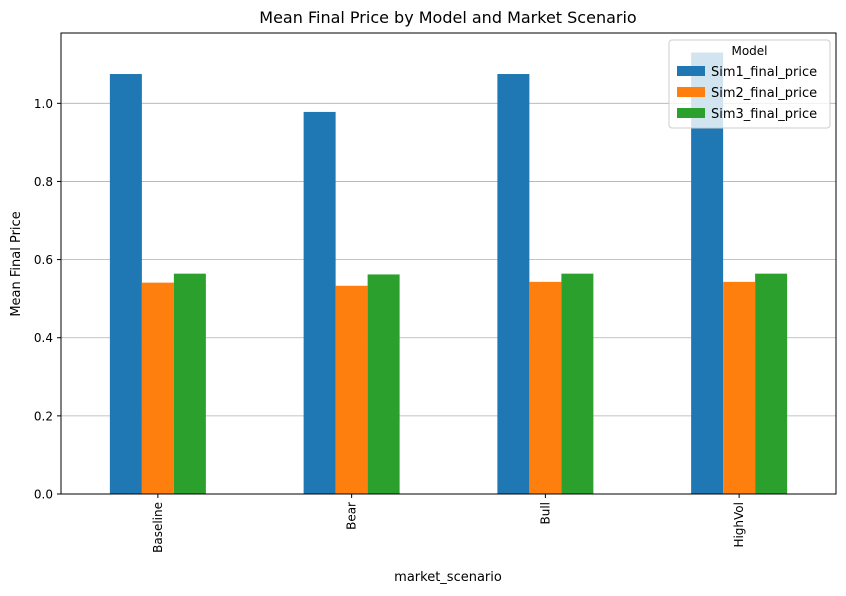 The height and width of the screenshot is (596, 846). Describe the element at coordinates (513, 284) in the screenshot. I see `bar-Sim1_final_price-Bull` at that location.